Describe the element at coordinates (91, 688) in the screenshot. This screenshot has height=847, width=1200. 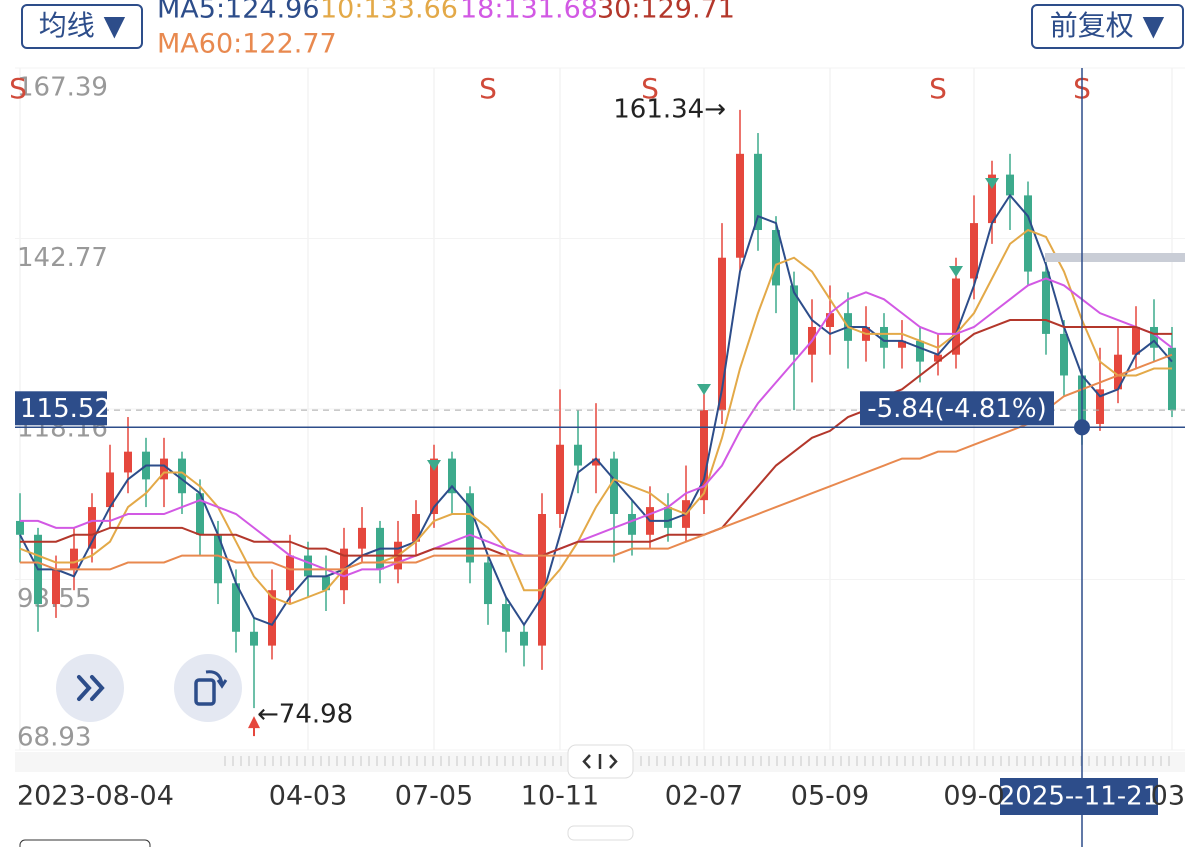
I see `expand-icon` at that location.